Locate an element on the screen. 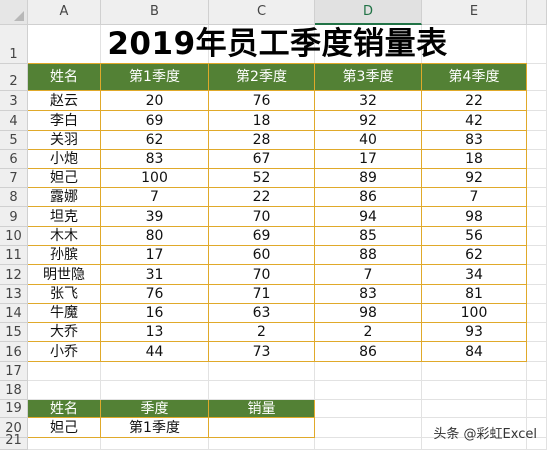 The height and width of the screenshot is (450, 547). row-header-19: 19 is located at coordinates (14, 409).